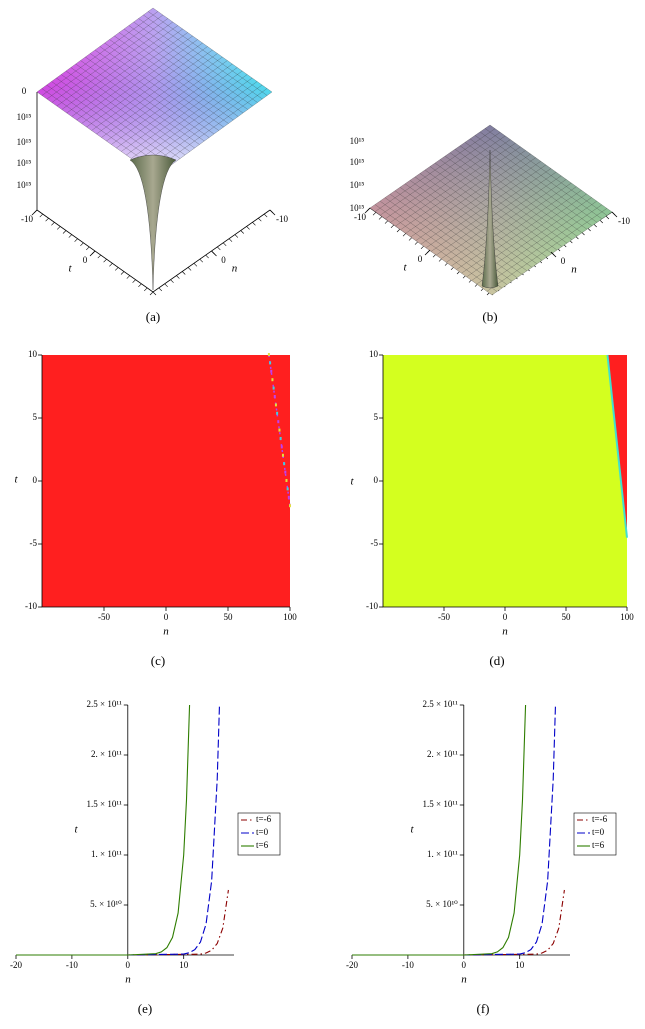 Image resolution: width=645 pixels, height=1029 pixels. Describe the element at coordinates (153, 316) in the screenshot. I see `caption: (a)` at that location.